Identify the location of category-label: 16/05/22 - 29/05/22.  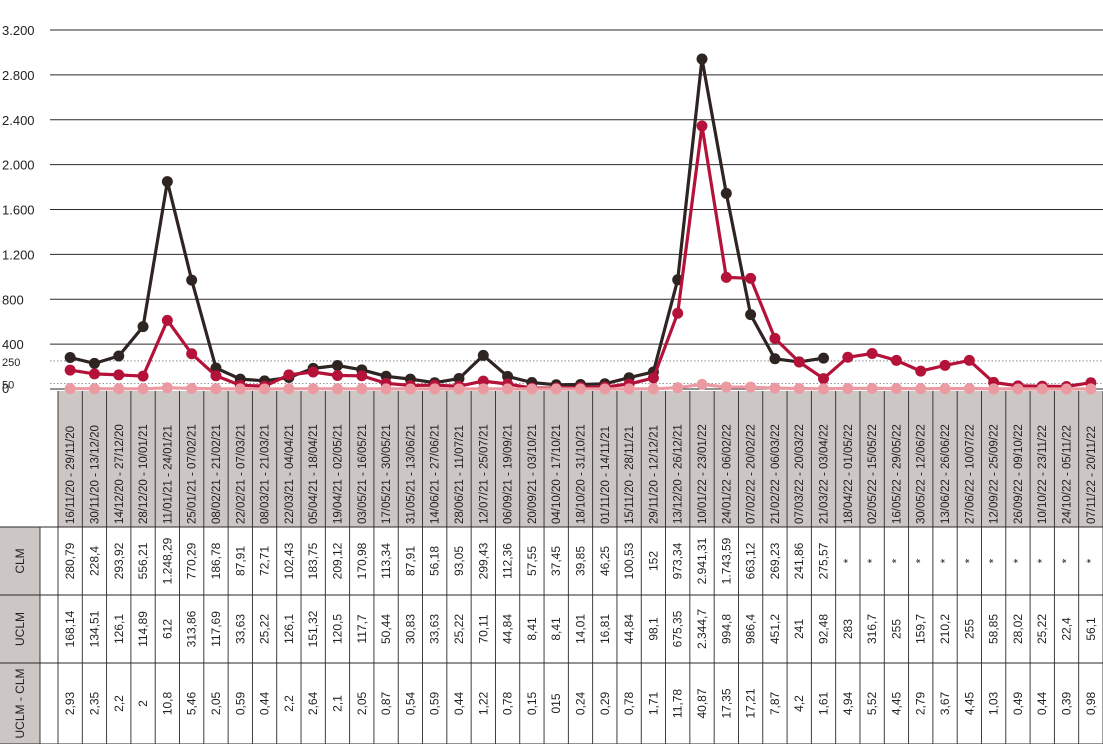
(897, 474).